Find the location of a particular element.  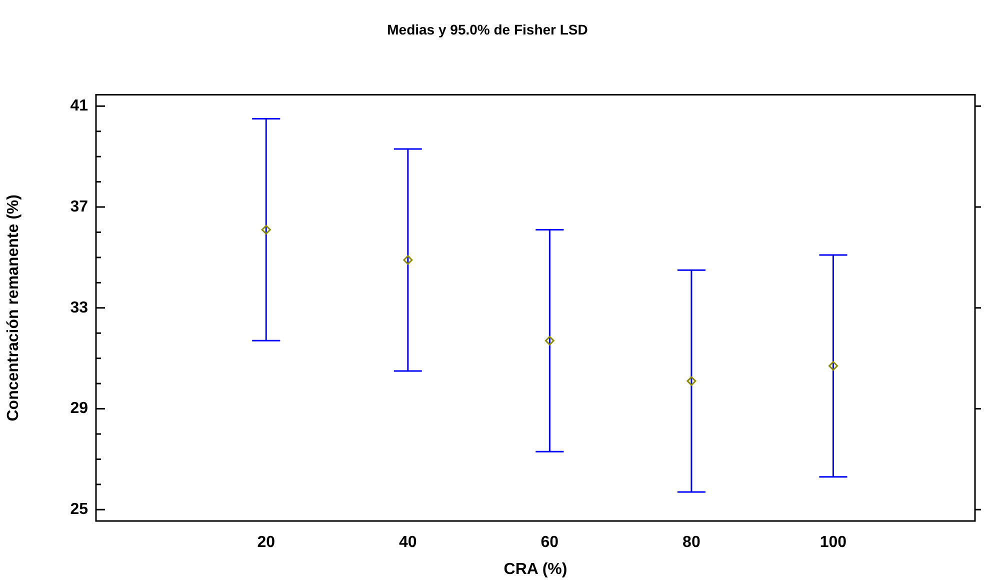

y-axis-title: Concentración remanente (%) is located at coordinates (13, 308).